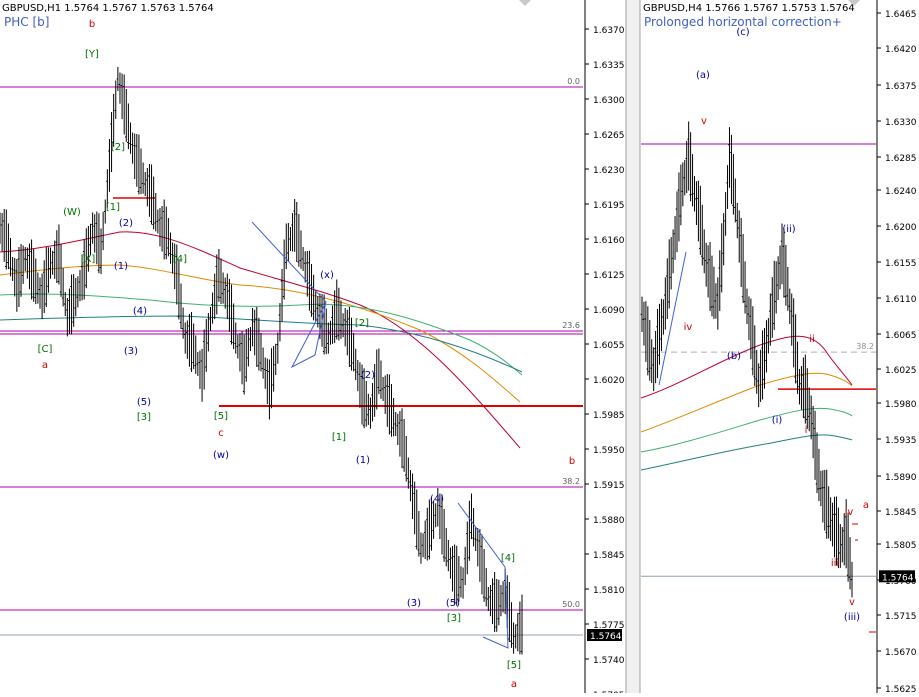 Image resolution: width=919 pixels, height=697 pixels. What do you see at coordinates (901, 300) in the screenshot?
I see `h4-axis-label: 1.6110` at bounding box center [901, 300].